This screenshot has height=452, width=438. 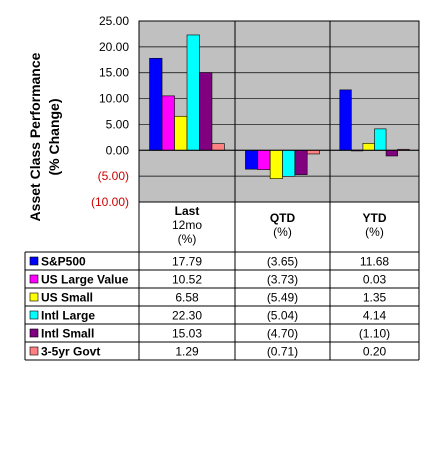 I want to click on y-tick-label-3: 10.00, so click(x=114, y=99).